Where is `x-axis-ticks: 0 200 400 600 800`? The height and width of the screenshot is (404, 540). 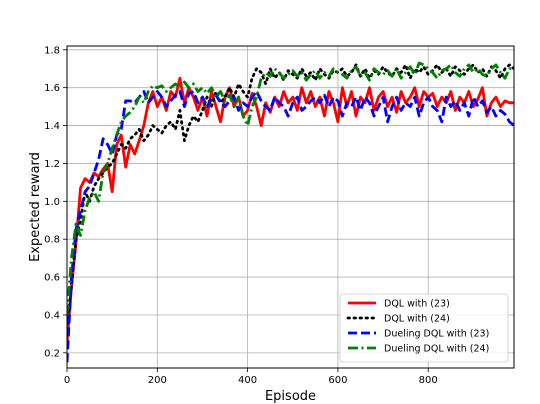
x-axis-ticks: 0 200 400 600 800 is located at coordinates (251, 377).